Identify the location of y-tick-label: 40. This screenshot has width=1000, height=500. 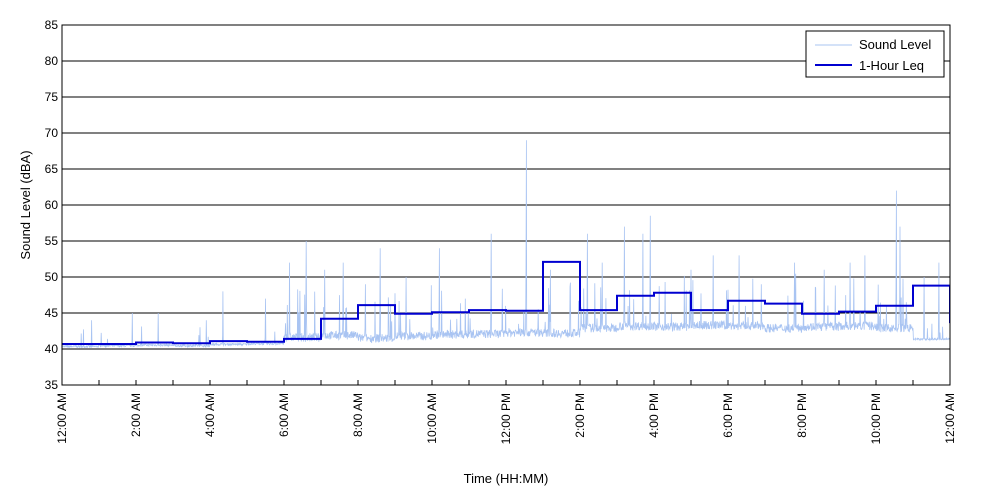
(52, 349).